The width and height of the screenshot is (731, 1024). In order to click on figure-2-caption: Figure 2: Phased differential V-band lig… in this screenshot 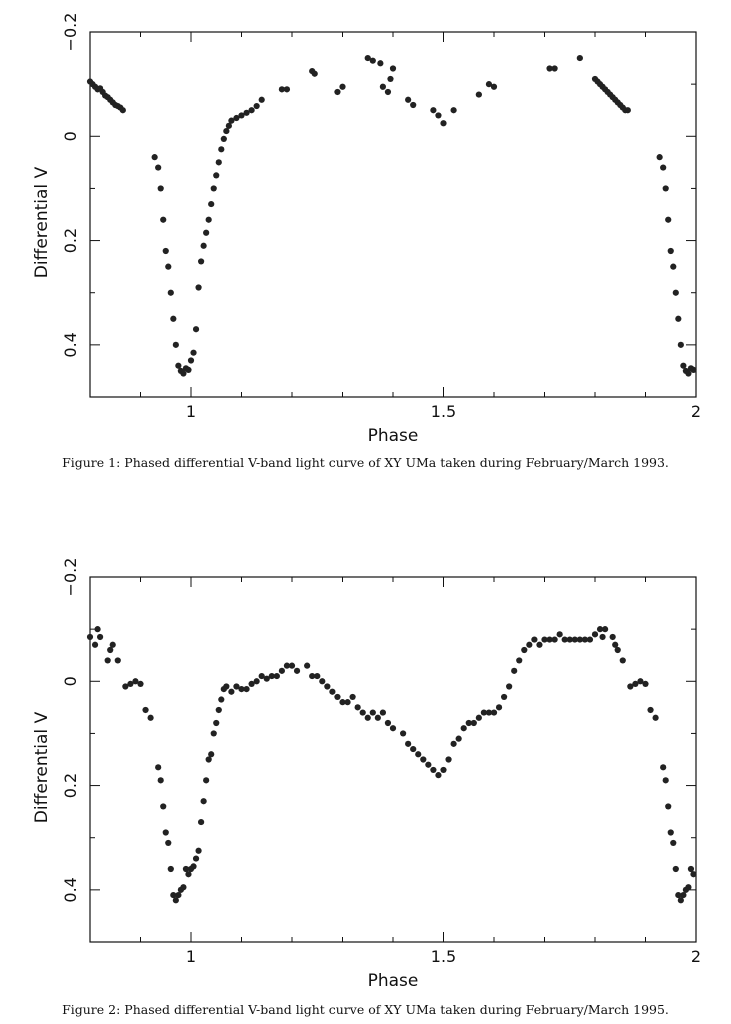, I will do `click(365, 1009)`.